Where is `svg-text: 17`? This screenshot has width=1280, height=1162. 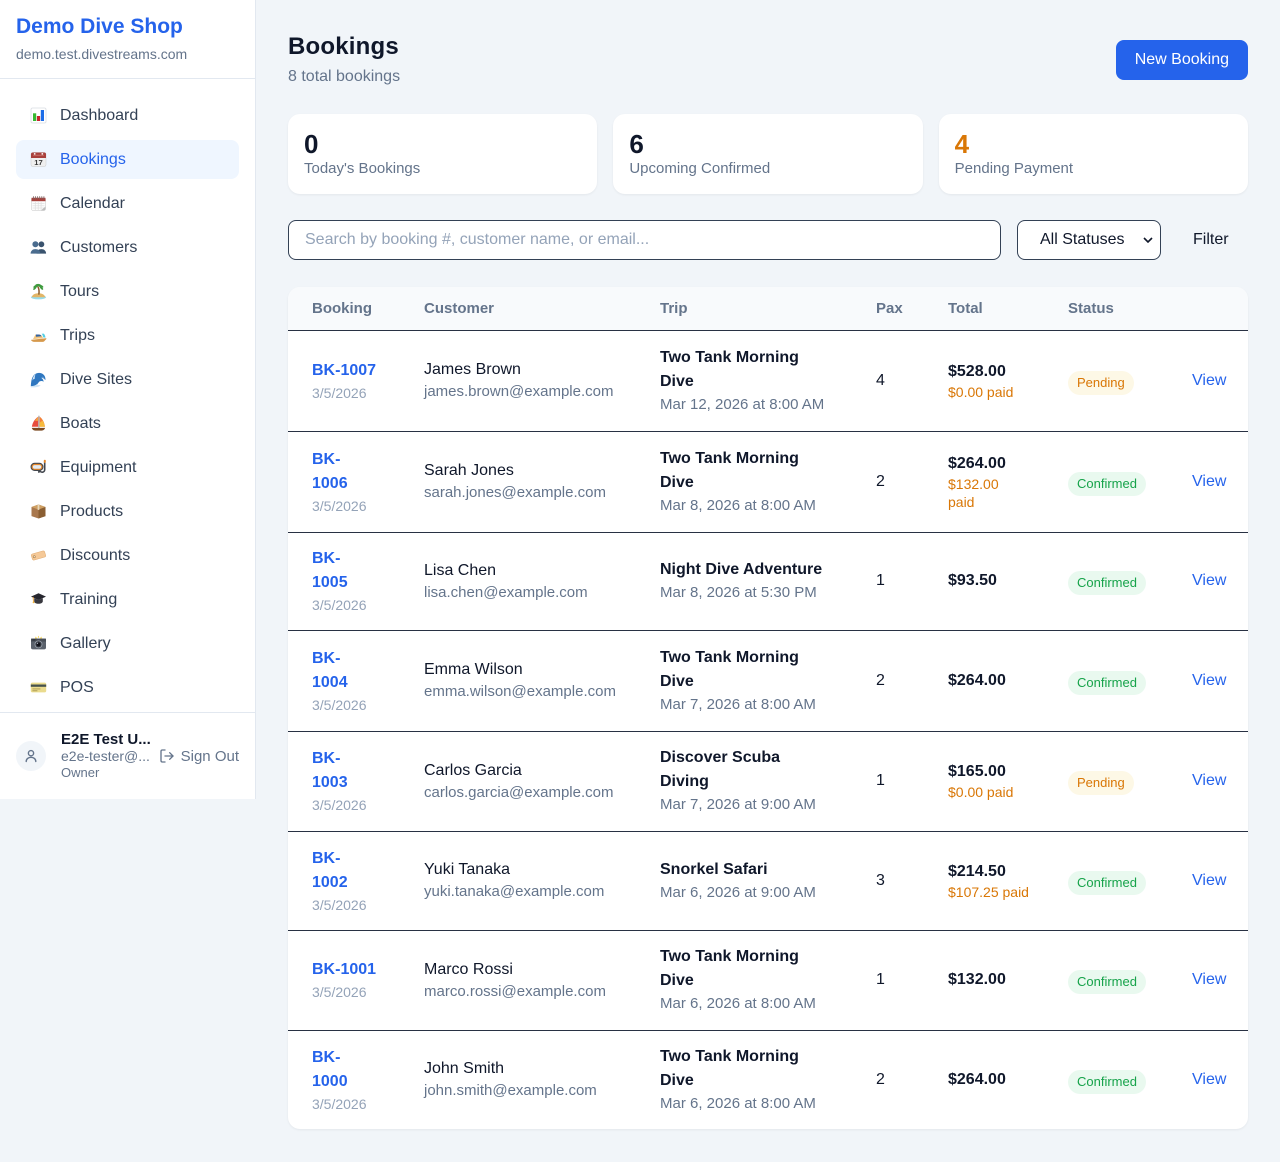 svg-text: 17 is located at coordinates (38, 162).